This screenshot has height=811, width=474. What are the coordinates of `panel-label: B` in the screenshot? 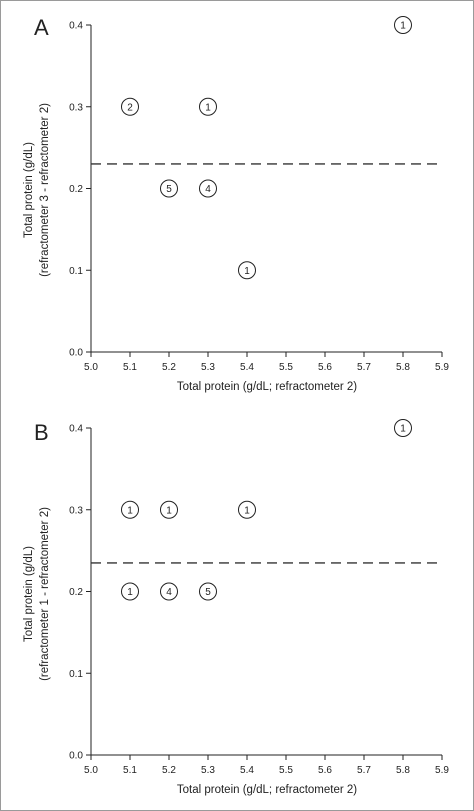 It's located at (41, 432).